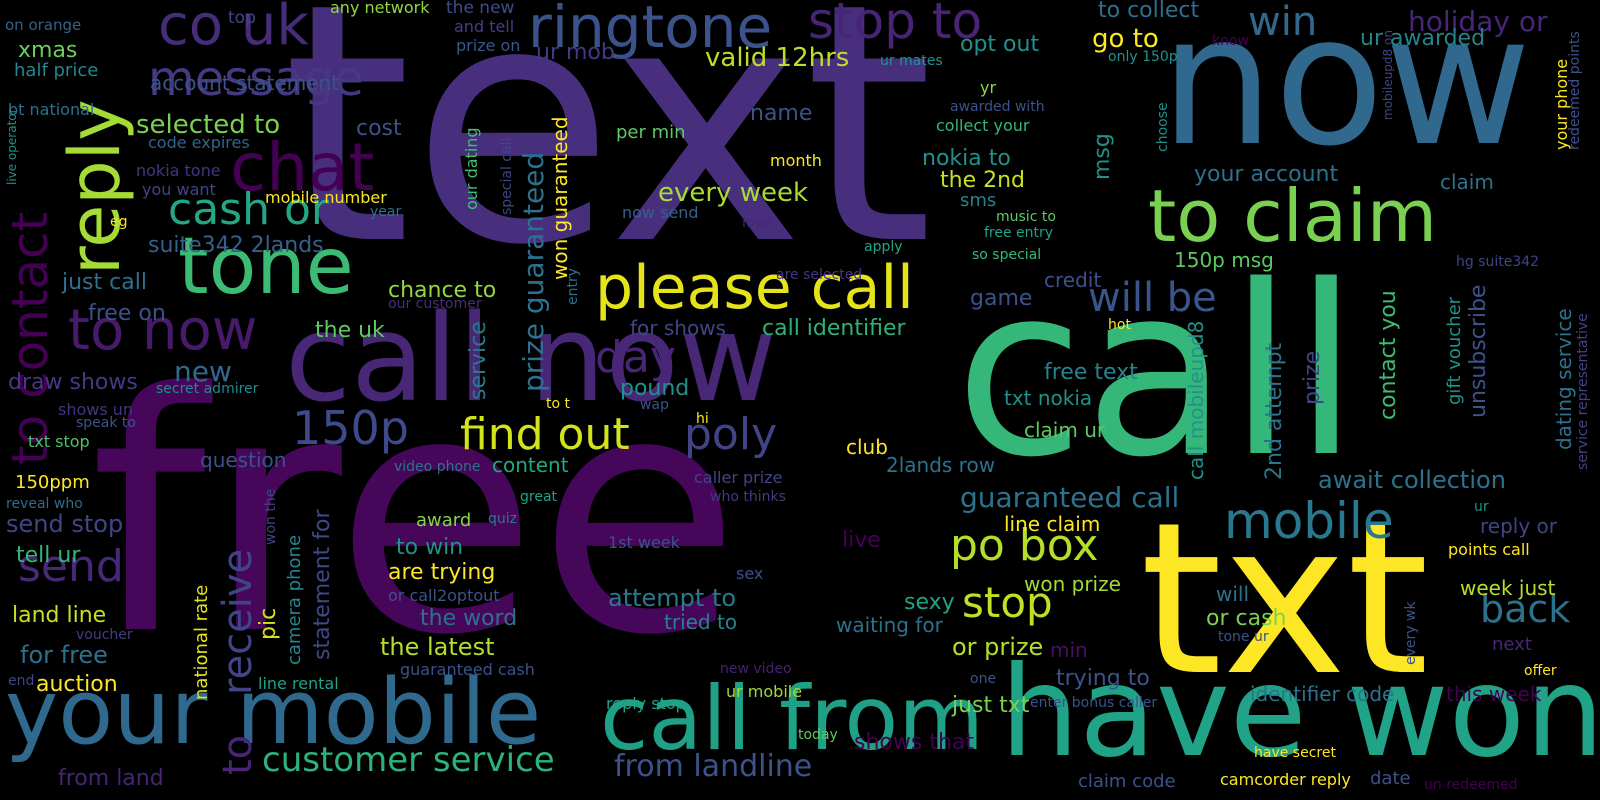  I want to click on word: know, so click(1230, 41).